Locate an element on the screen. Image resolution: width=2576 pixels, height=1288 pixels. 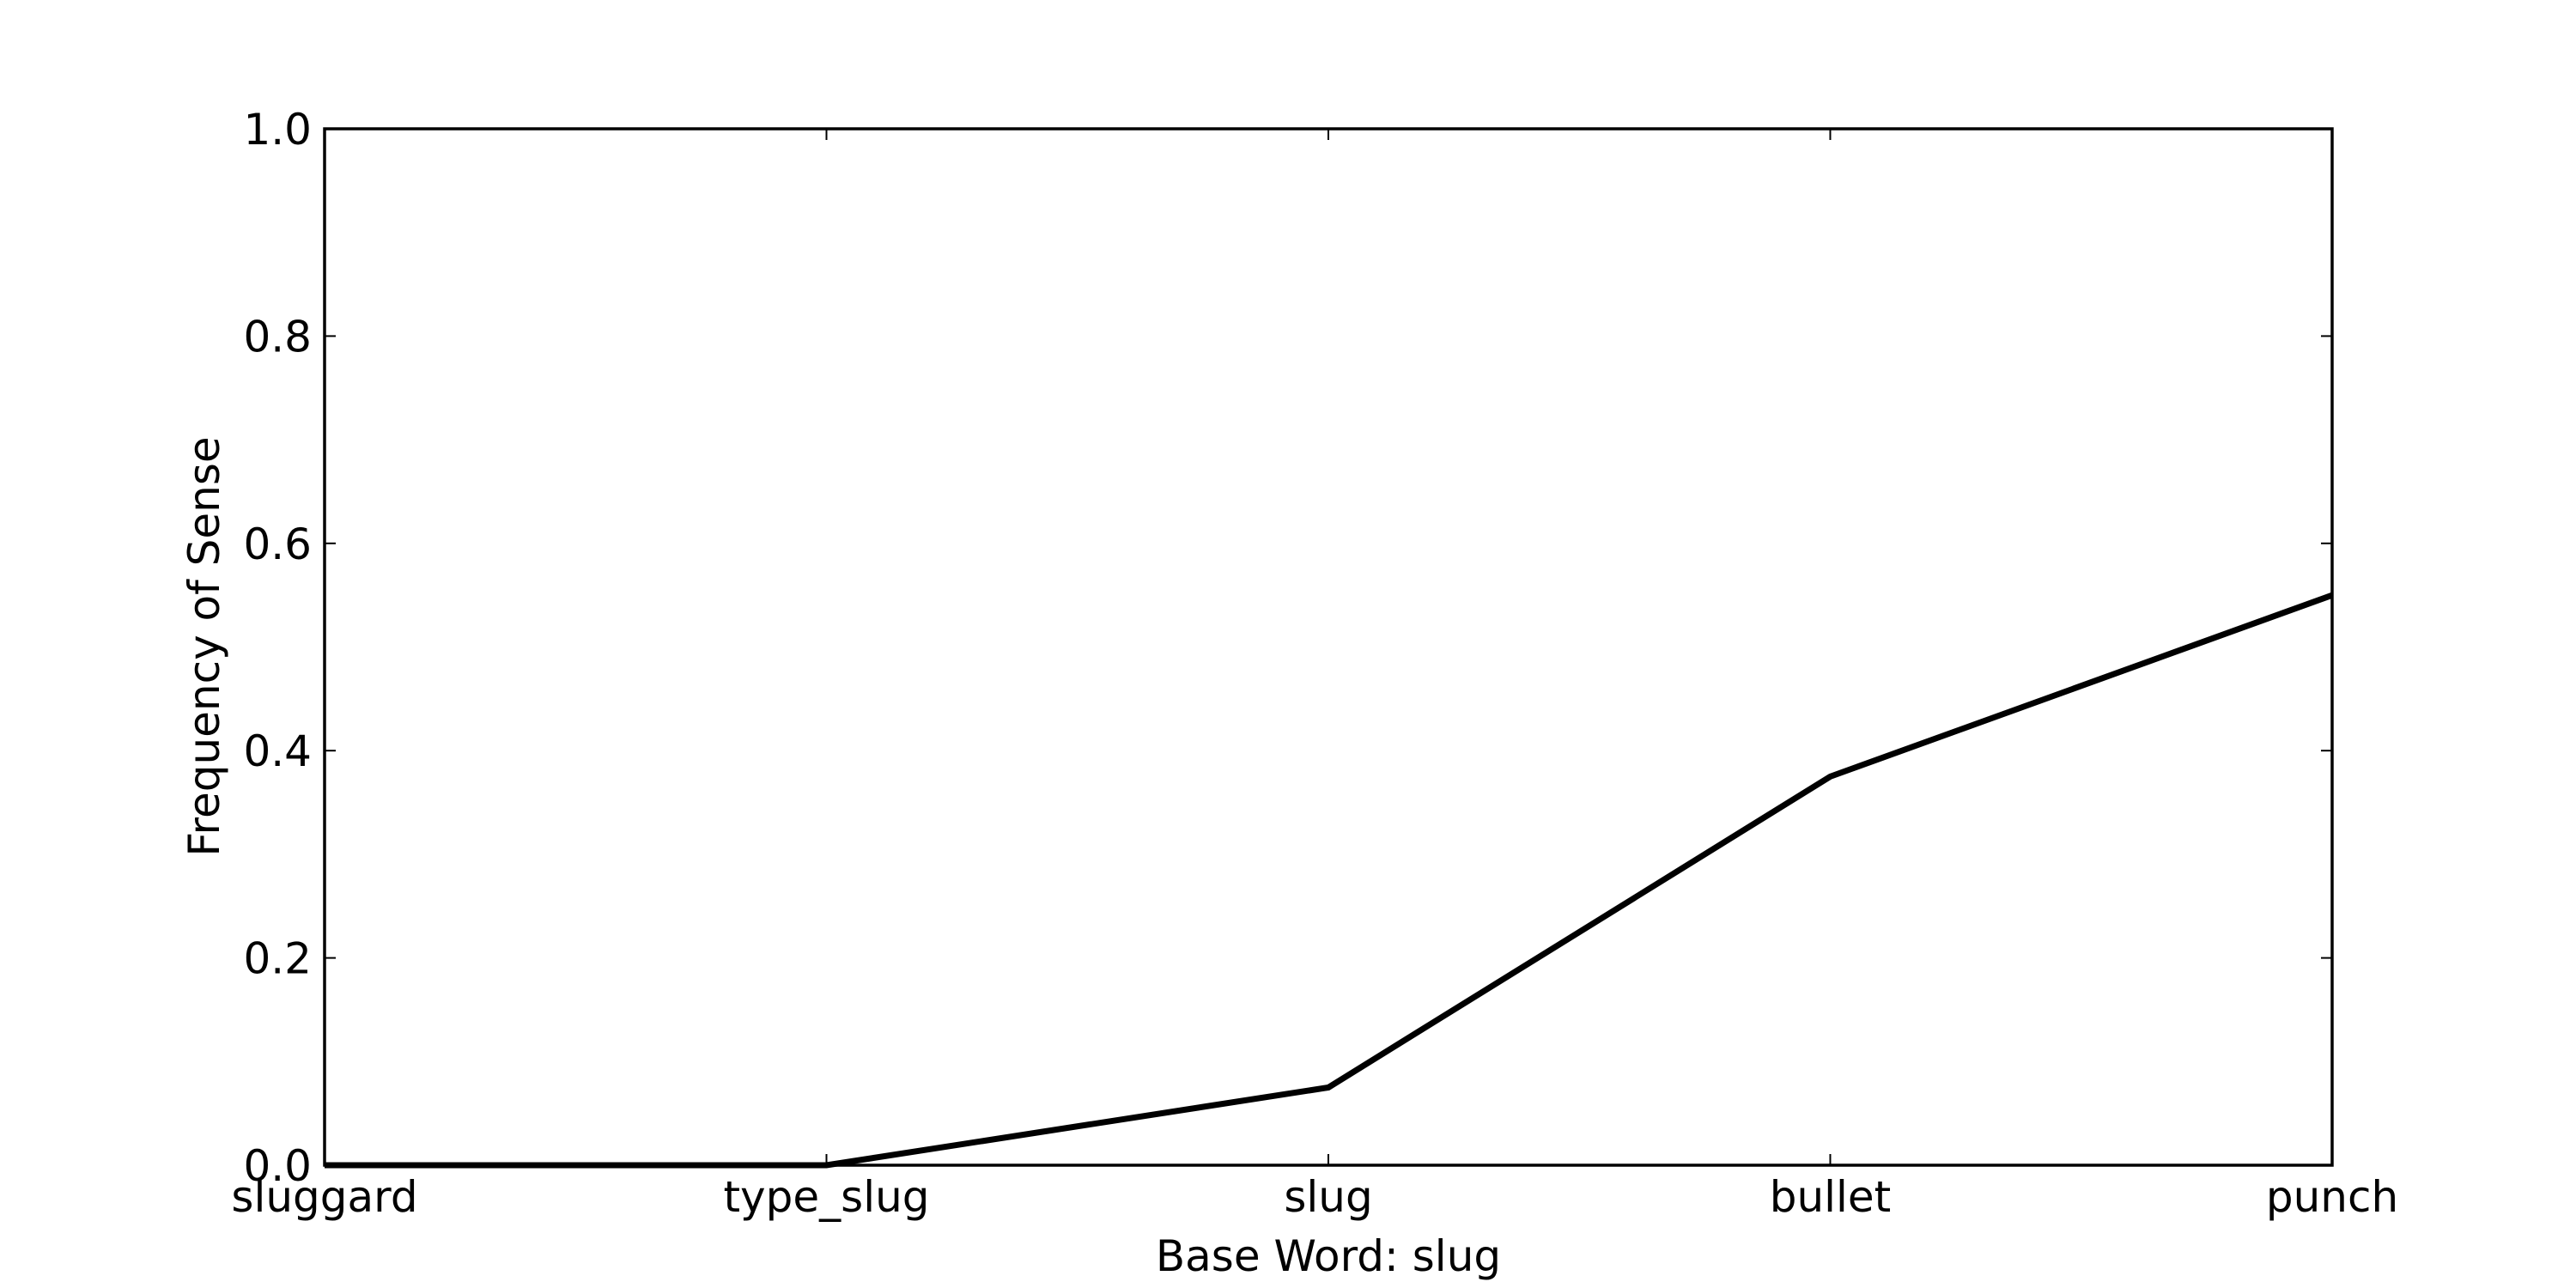
x-tick-labels: sluggard type_slug slug bullet punch is located at coordinates (1314, 1197).